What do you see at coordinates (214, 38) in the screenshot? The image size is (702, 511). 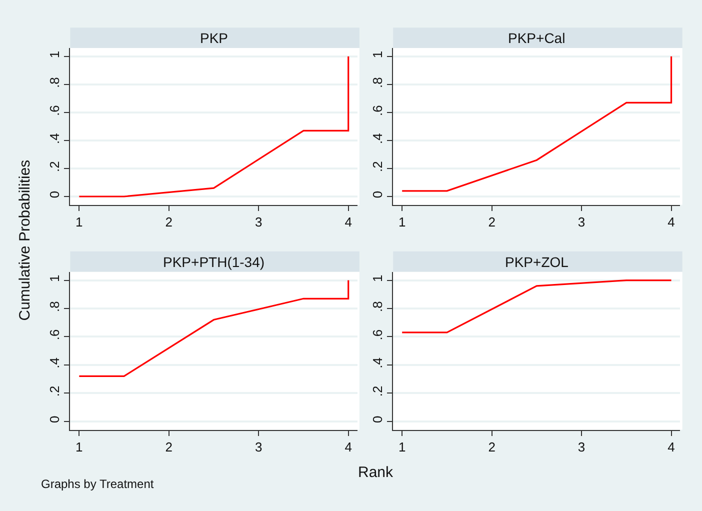 I see `chart-title: PKP` at bounding box center [214, 38].